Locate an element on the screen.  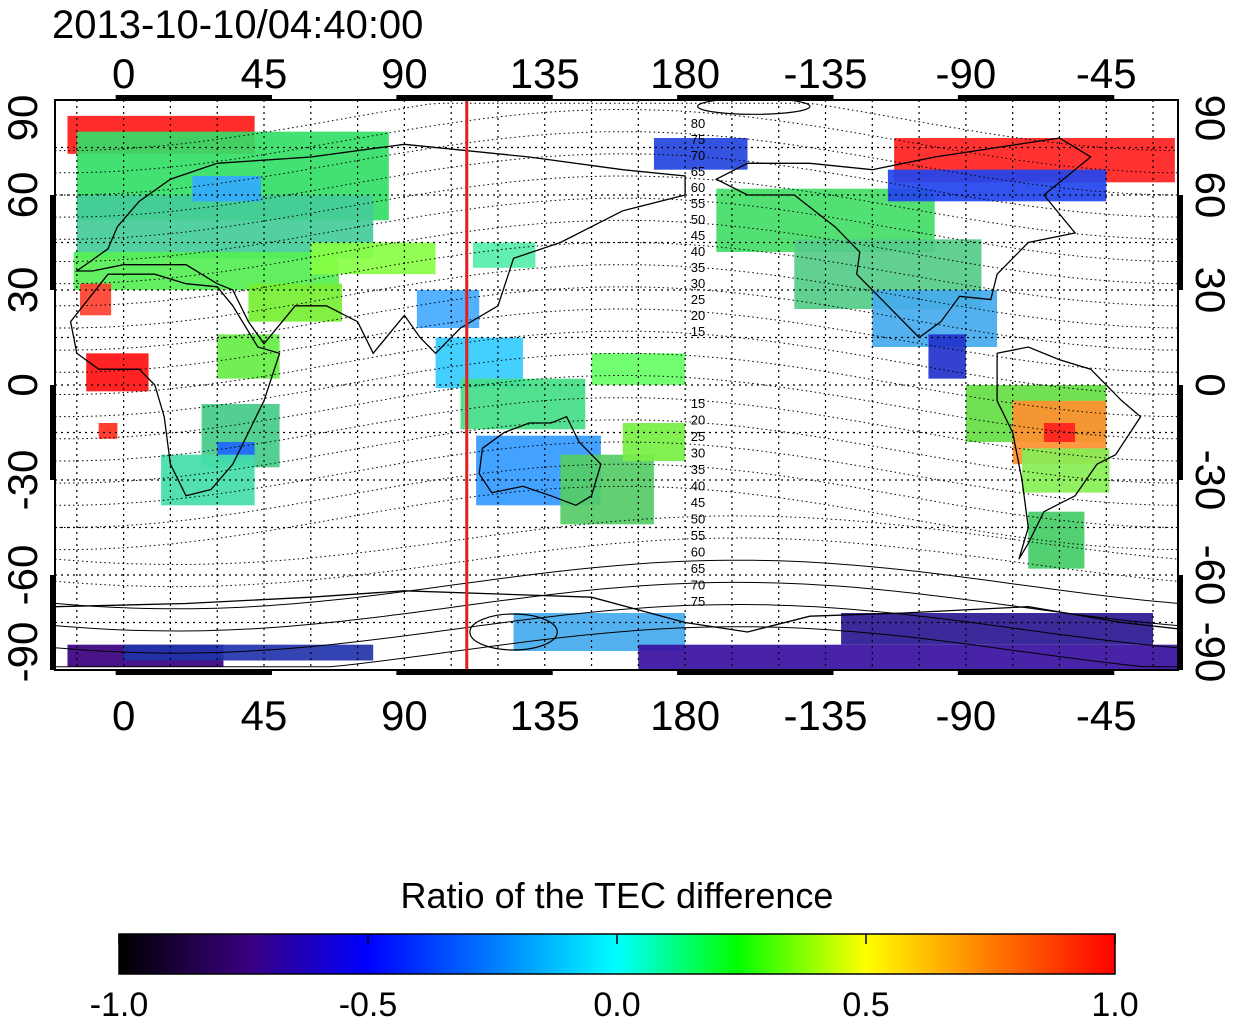
right-latitude-ticks: 90 60 30 0 -30 -60 -90 is located at coordinates (1210, 389).